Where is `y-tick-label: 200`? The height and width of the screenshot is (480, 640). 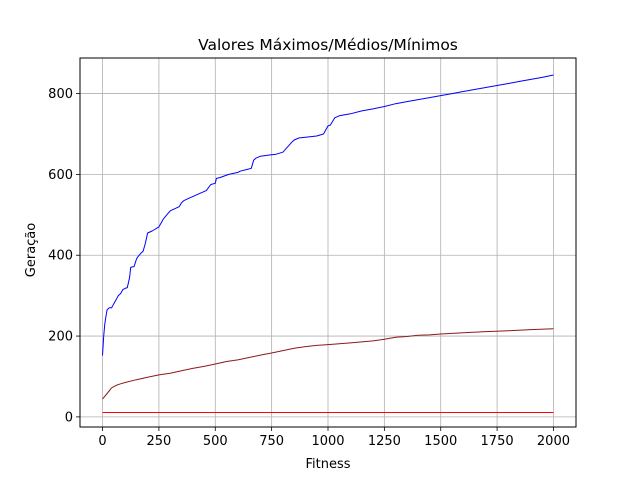 y-tick-label: 200 is located at coordinates (60, 337).